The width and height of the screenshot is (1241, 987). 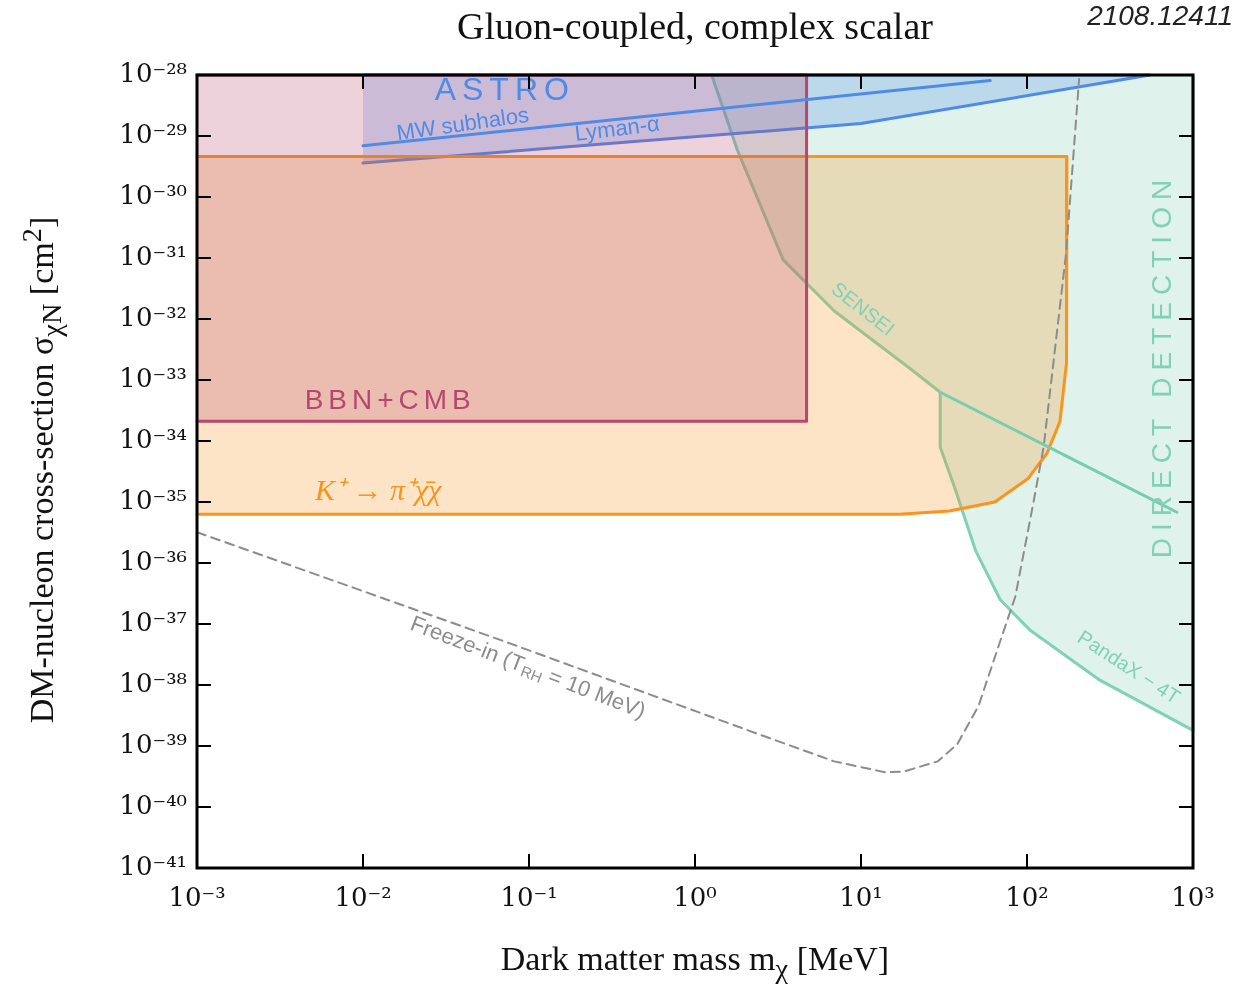 What do you see at coordinates (695, 962) in the screenshot?
I see `x-axis-title: Dark matter mass m$_{χ}$ [MeV]` at bounding box center [695, 962].